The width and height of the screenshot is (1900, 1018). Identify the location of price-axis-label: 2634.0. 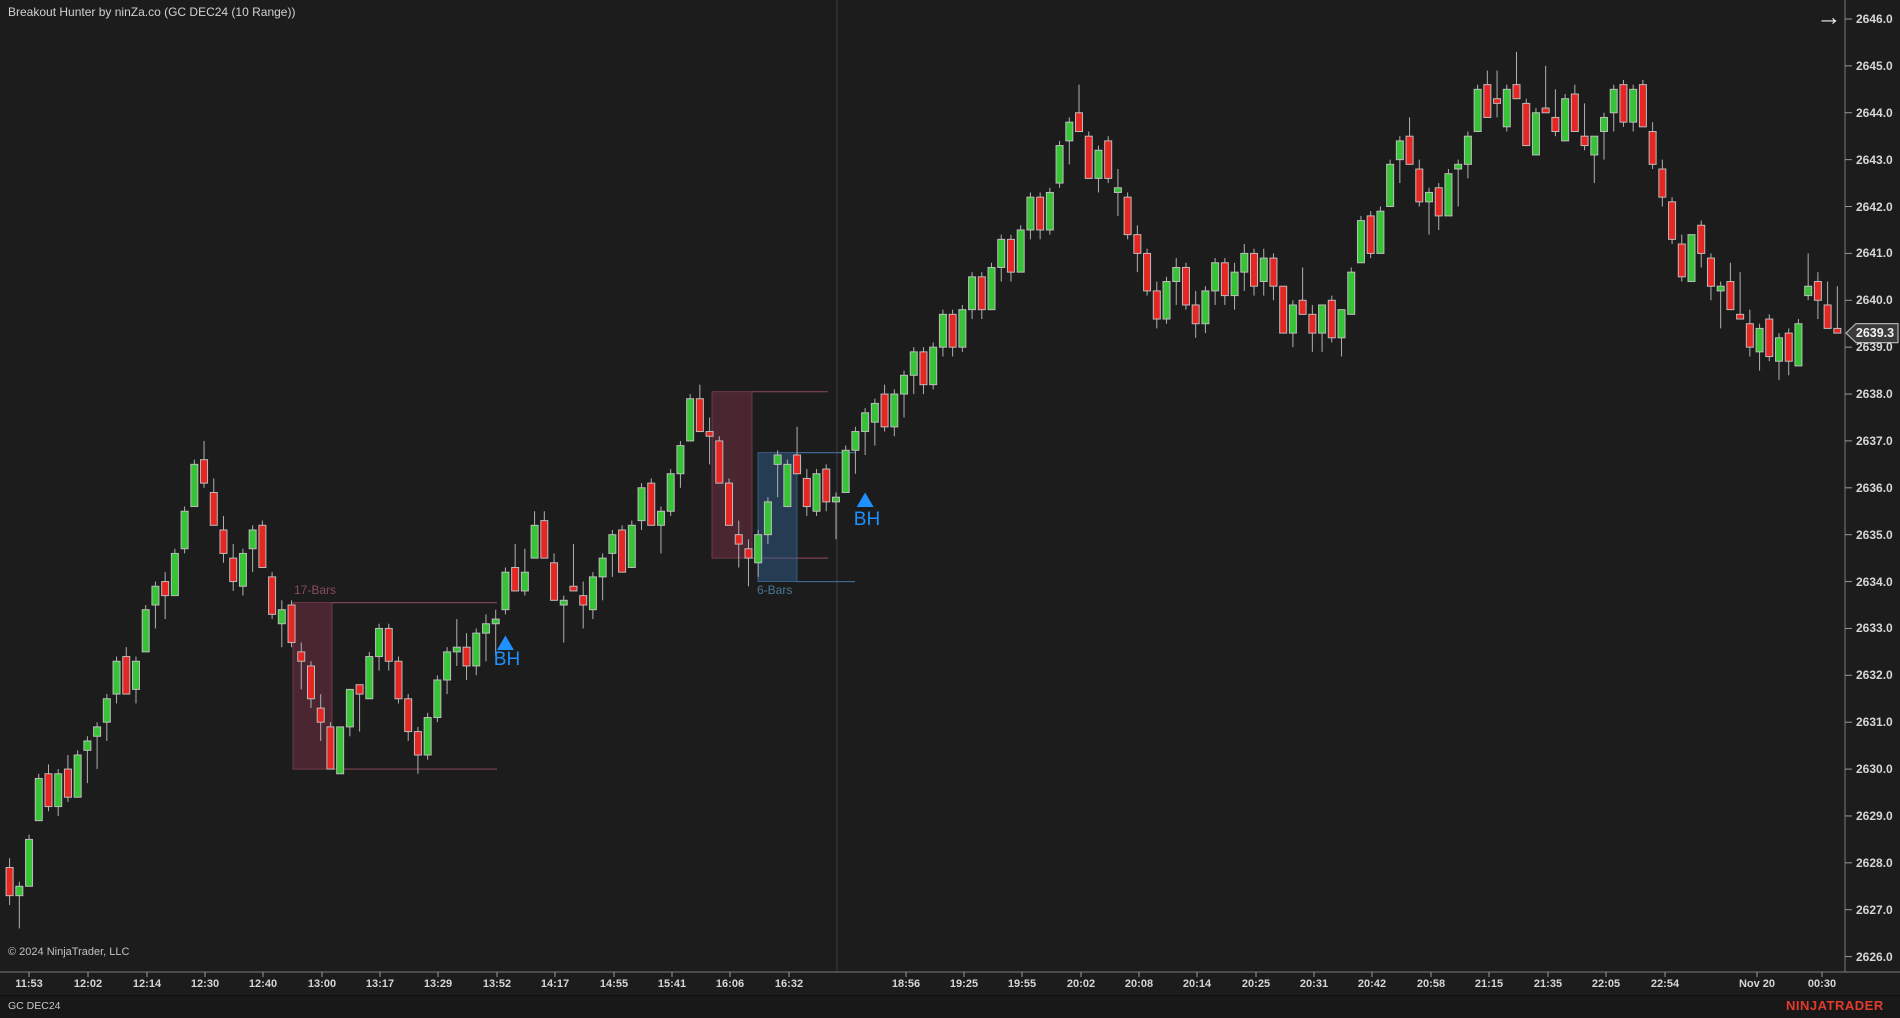
(1874, 581).